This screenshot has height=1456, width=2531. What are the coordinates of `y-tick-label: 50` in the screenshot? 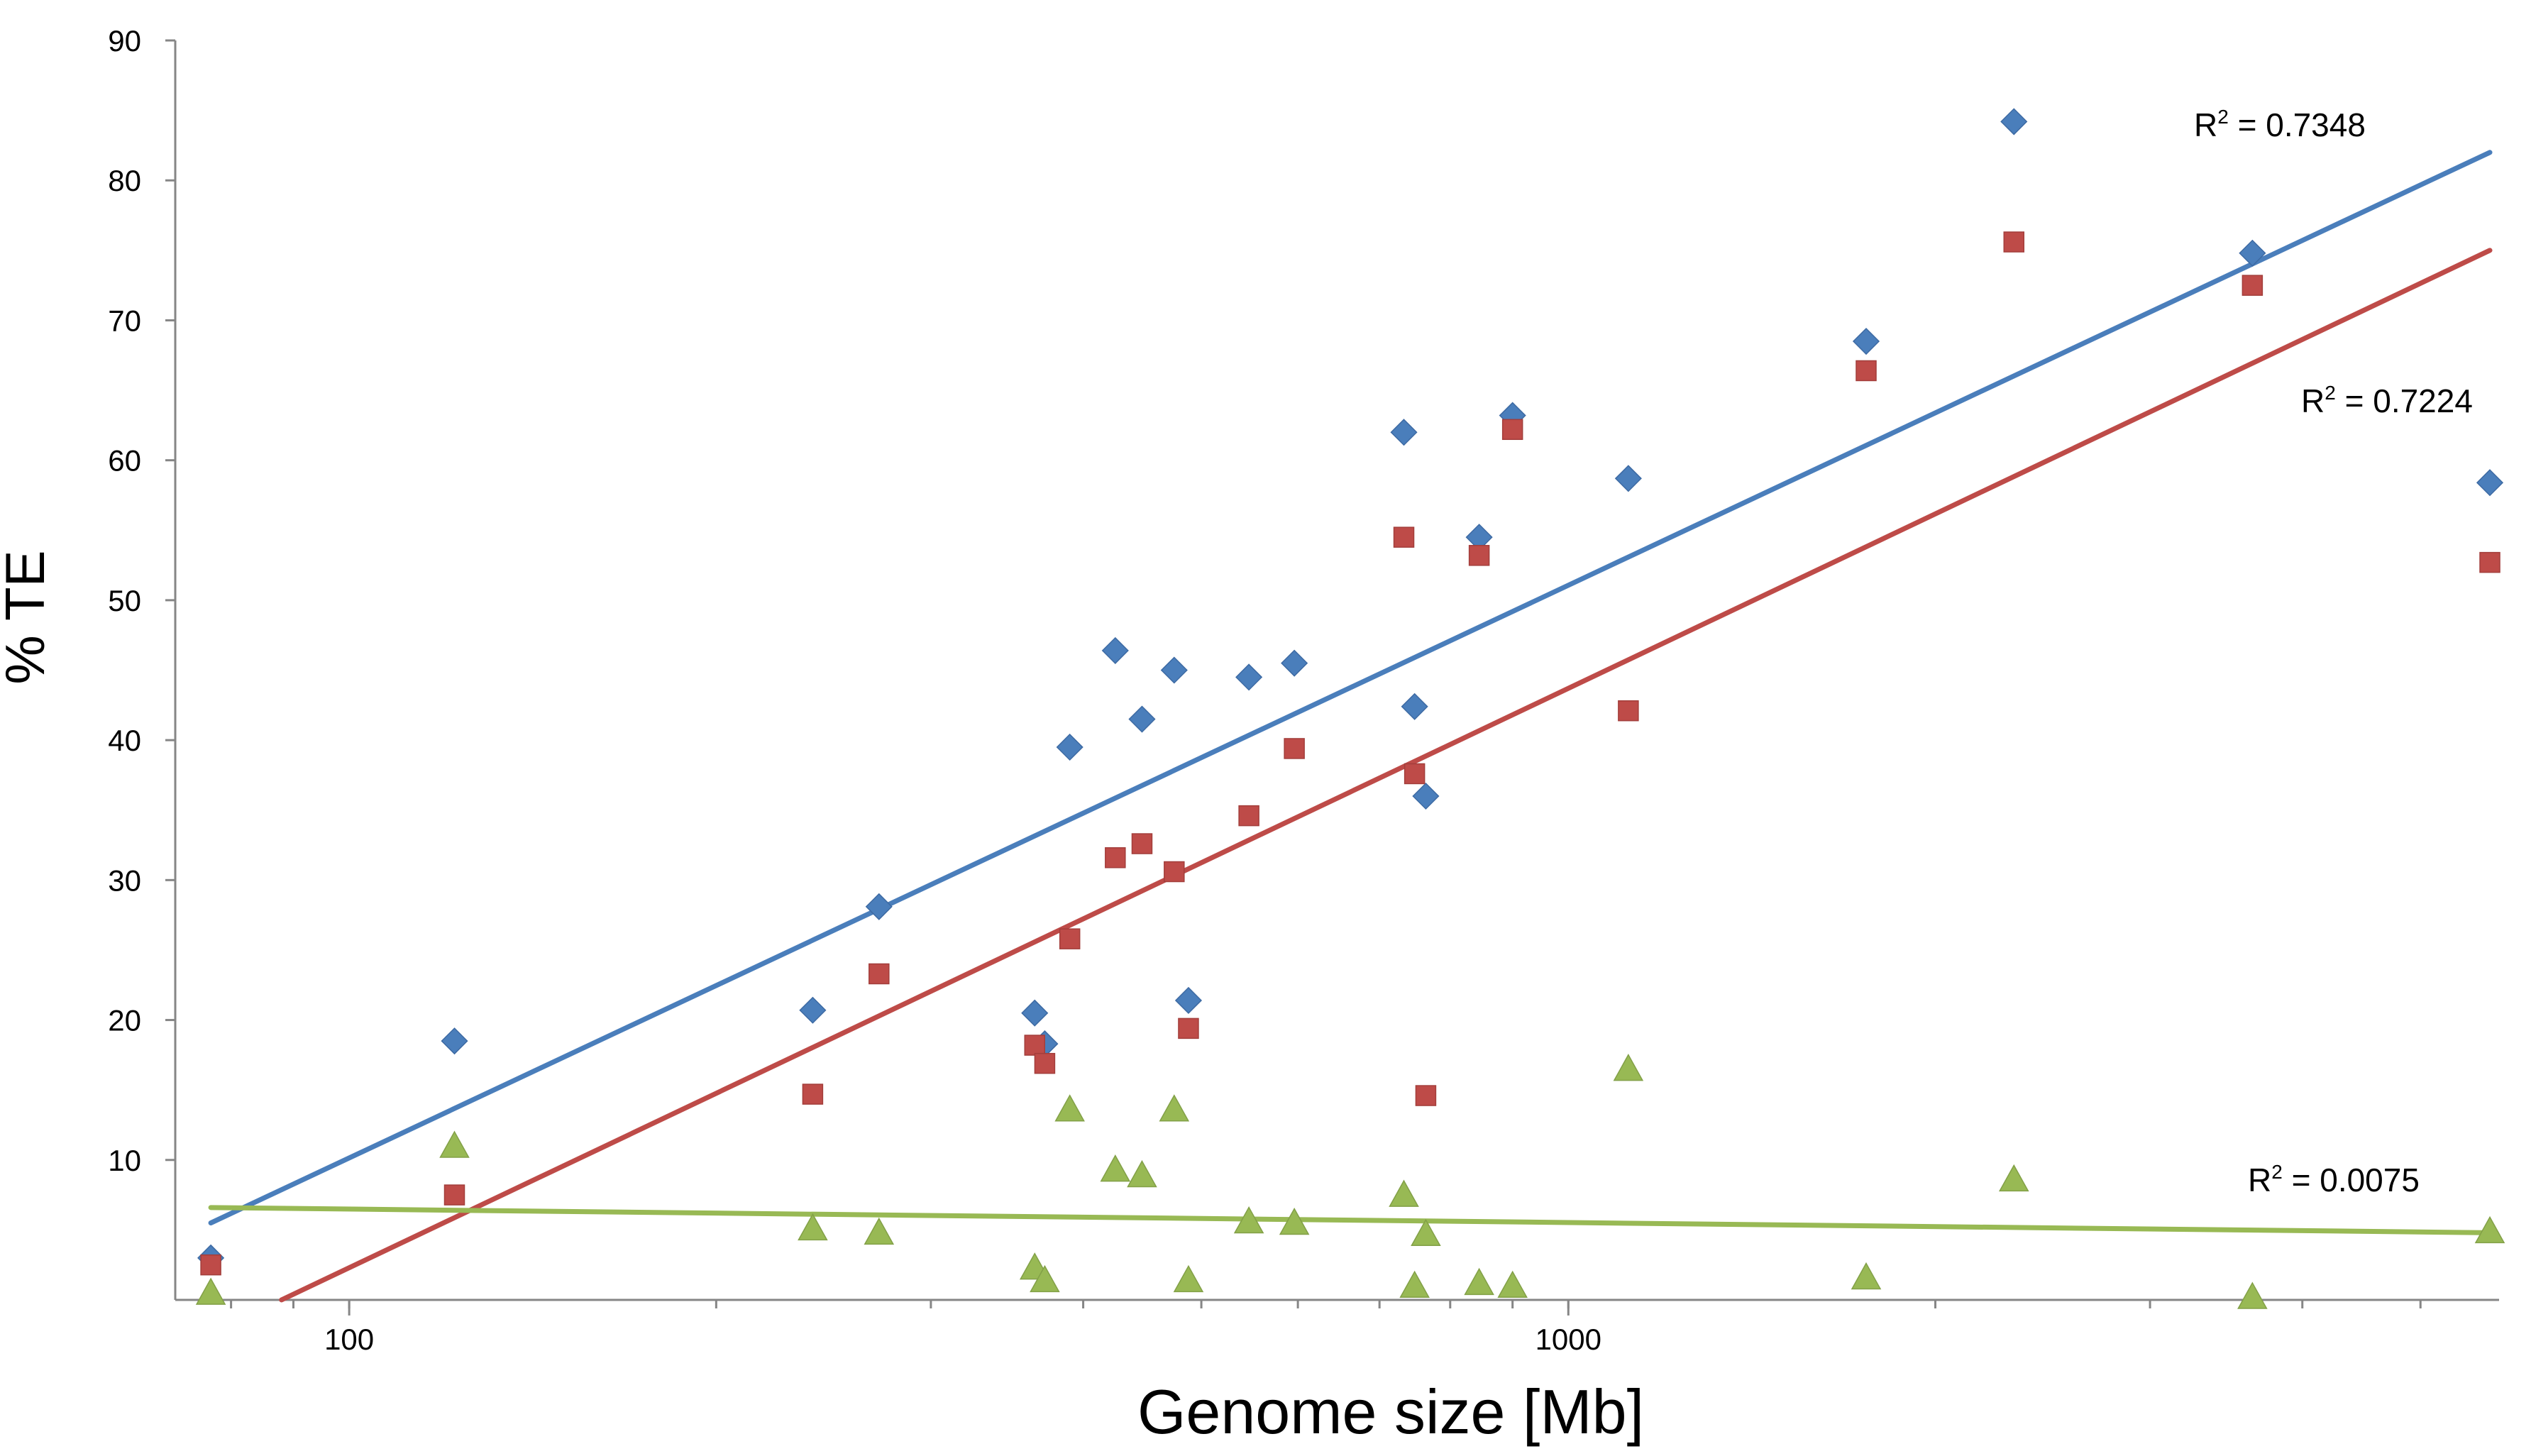 It's located at (124, 600).